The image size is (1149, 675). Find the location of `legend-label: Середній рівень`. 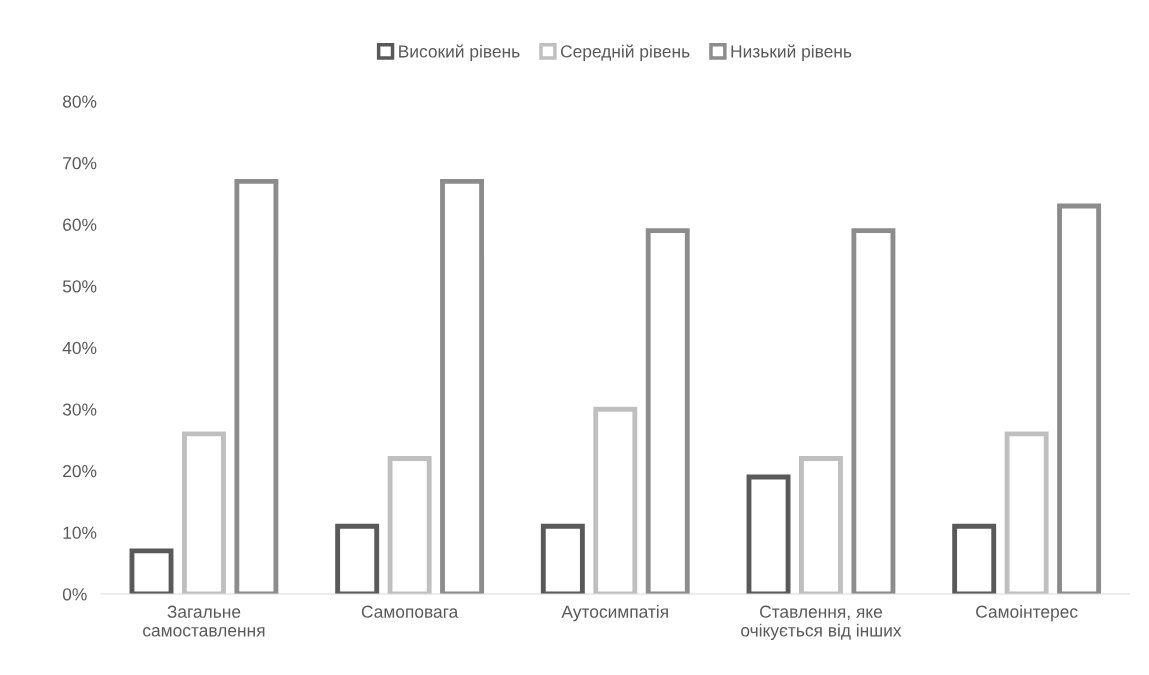

legend-label: Середній рівень is located at coordinates (625, 52).